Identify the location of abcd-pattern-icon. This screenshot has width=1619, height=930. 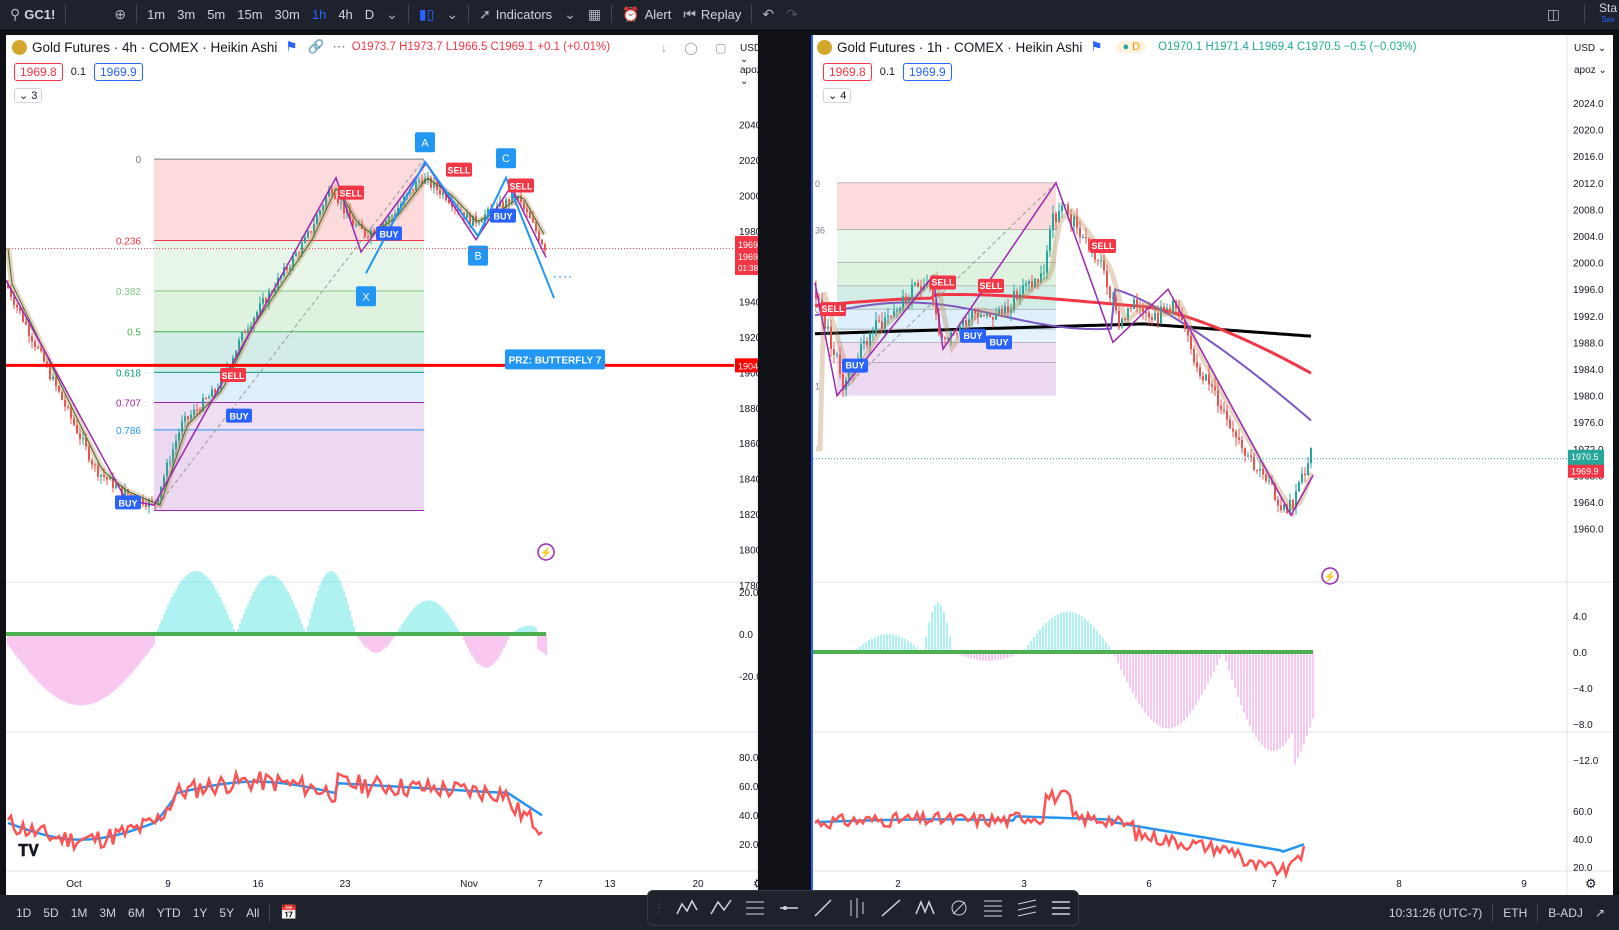
(721, 908).